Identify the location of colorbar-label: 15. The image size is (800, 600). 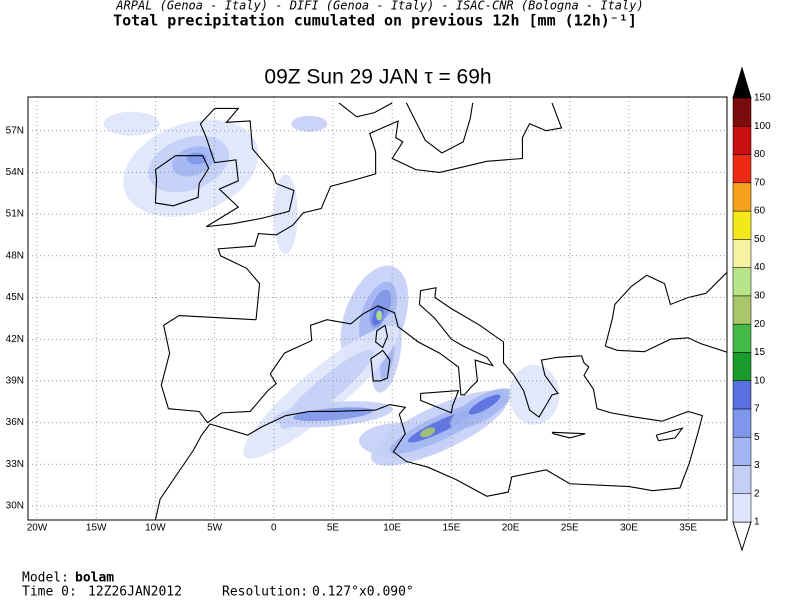
(760, 352).